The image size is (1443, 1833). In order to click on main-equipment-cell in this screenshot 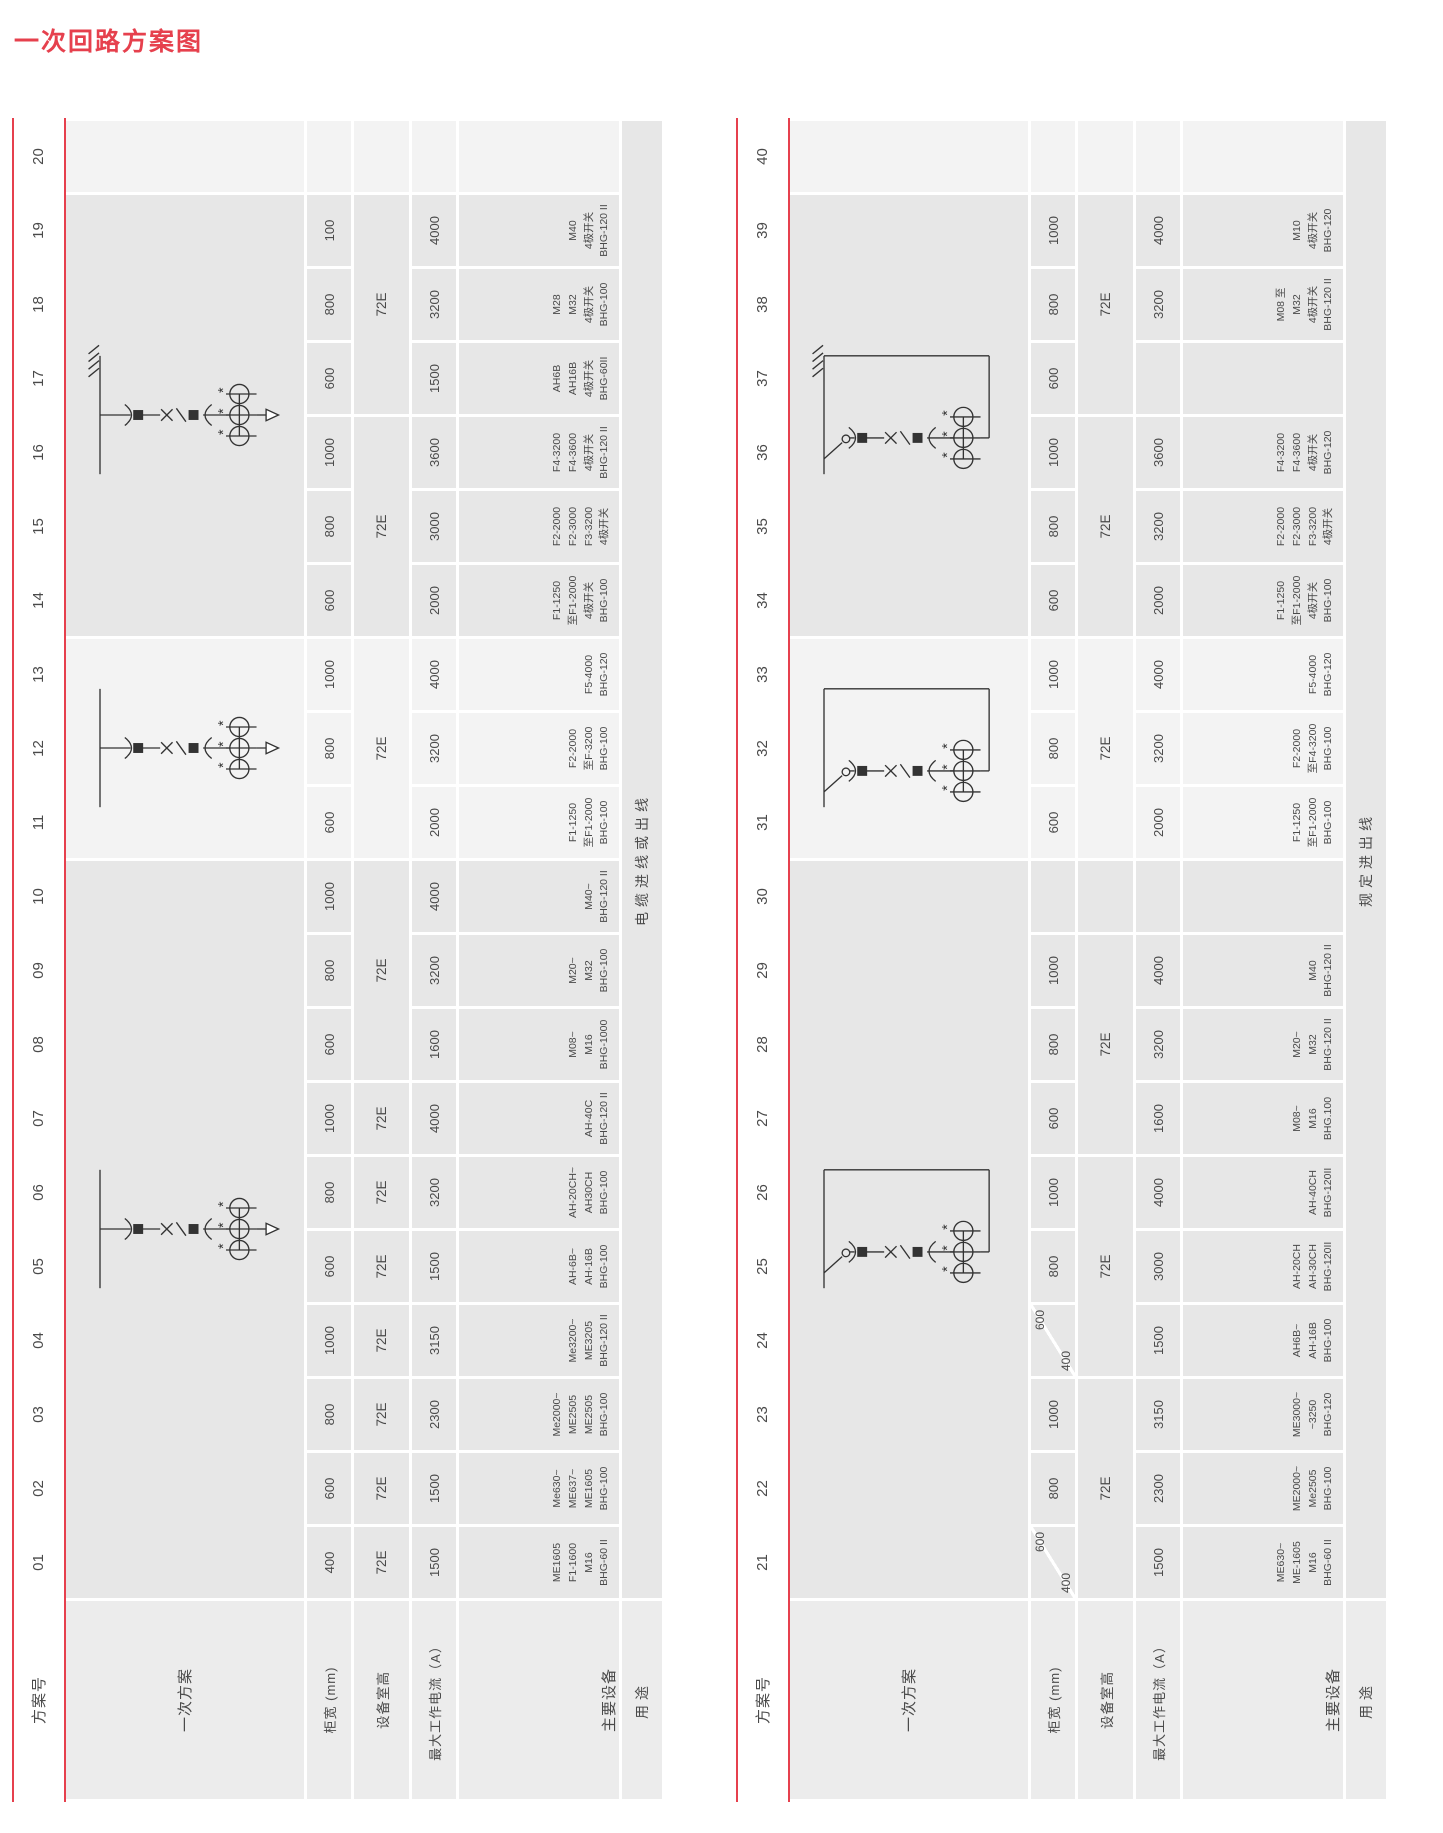, I will do `click(1263, 378)`.